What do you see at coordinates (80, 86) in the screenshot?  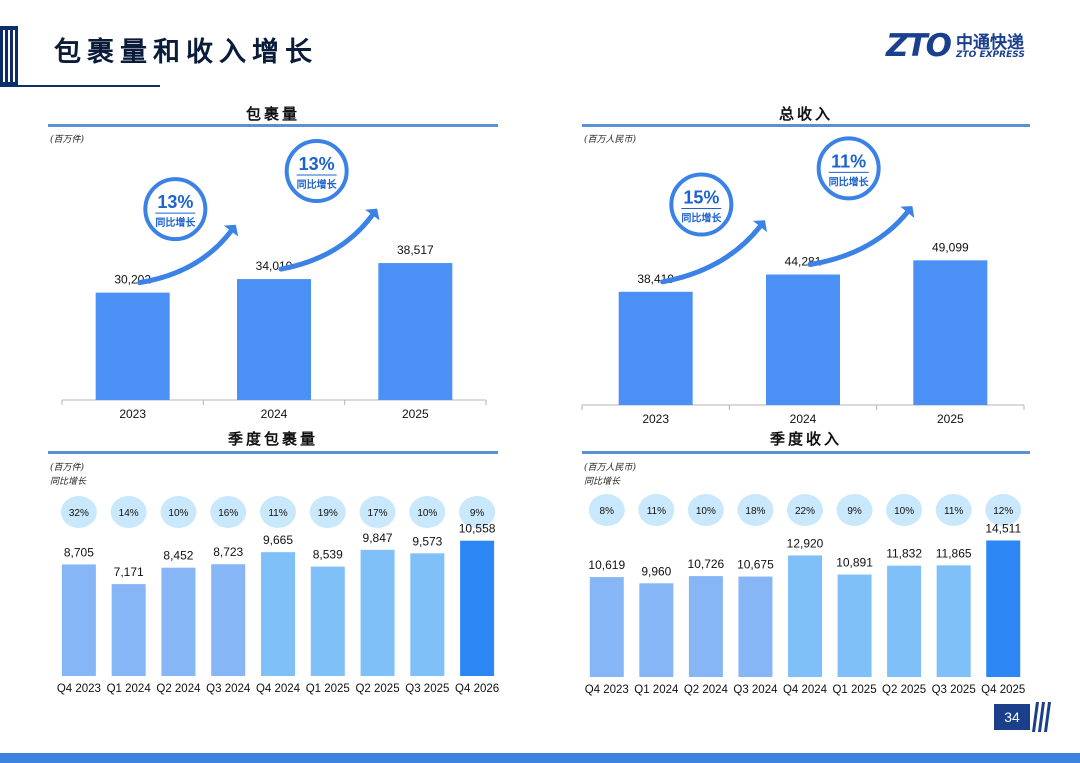 I see `title-divider` at bounding box center [80, 86].